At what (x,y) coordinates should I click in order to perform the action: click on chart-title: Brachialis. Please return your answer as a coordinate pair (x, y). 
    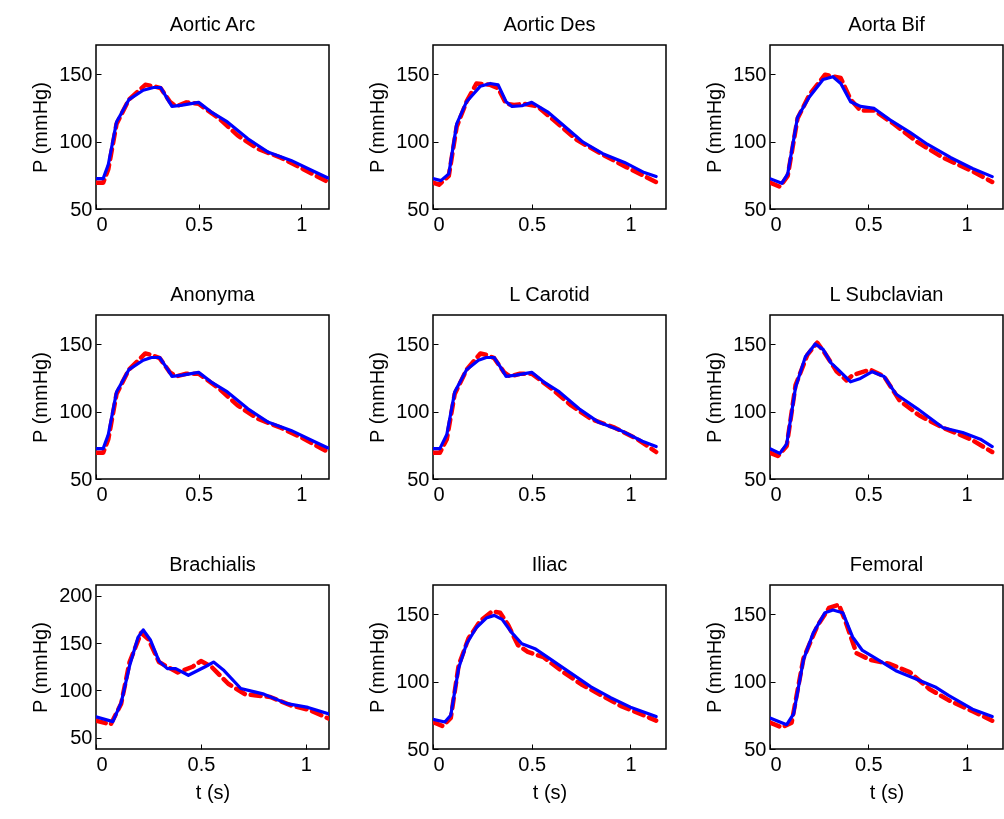
    Looking at the image, I should click on (212, 564).